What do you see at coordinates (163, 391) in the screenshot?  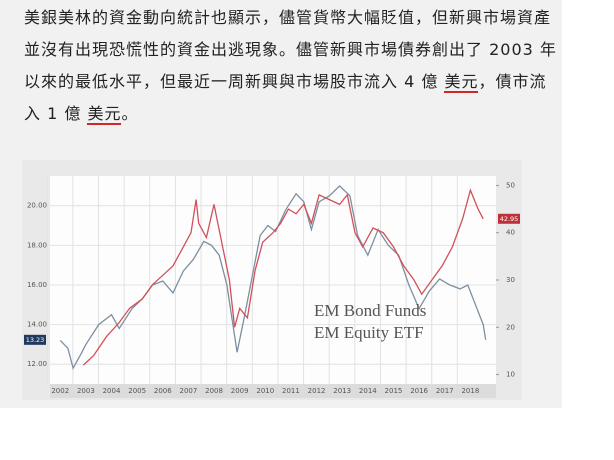 I see `x-tick-label: 2006` at bounding box center [163, 391].